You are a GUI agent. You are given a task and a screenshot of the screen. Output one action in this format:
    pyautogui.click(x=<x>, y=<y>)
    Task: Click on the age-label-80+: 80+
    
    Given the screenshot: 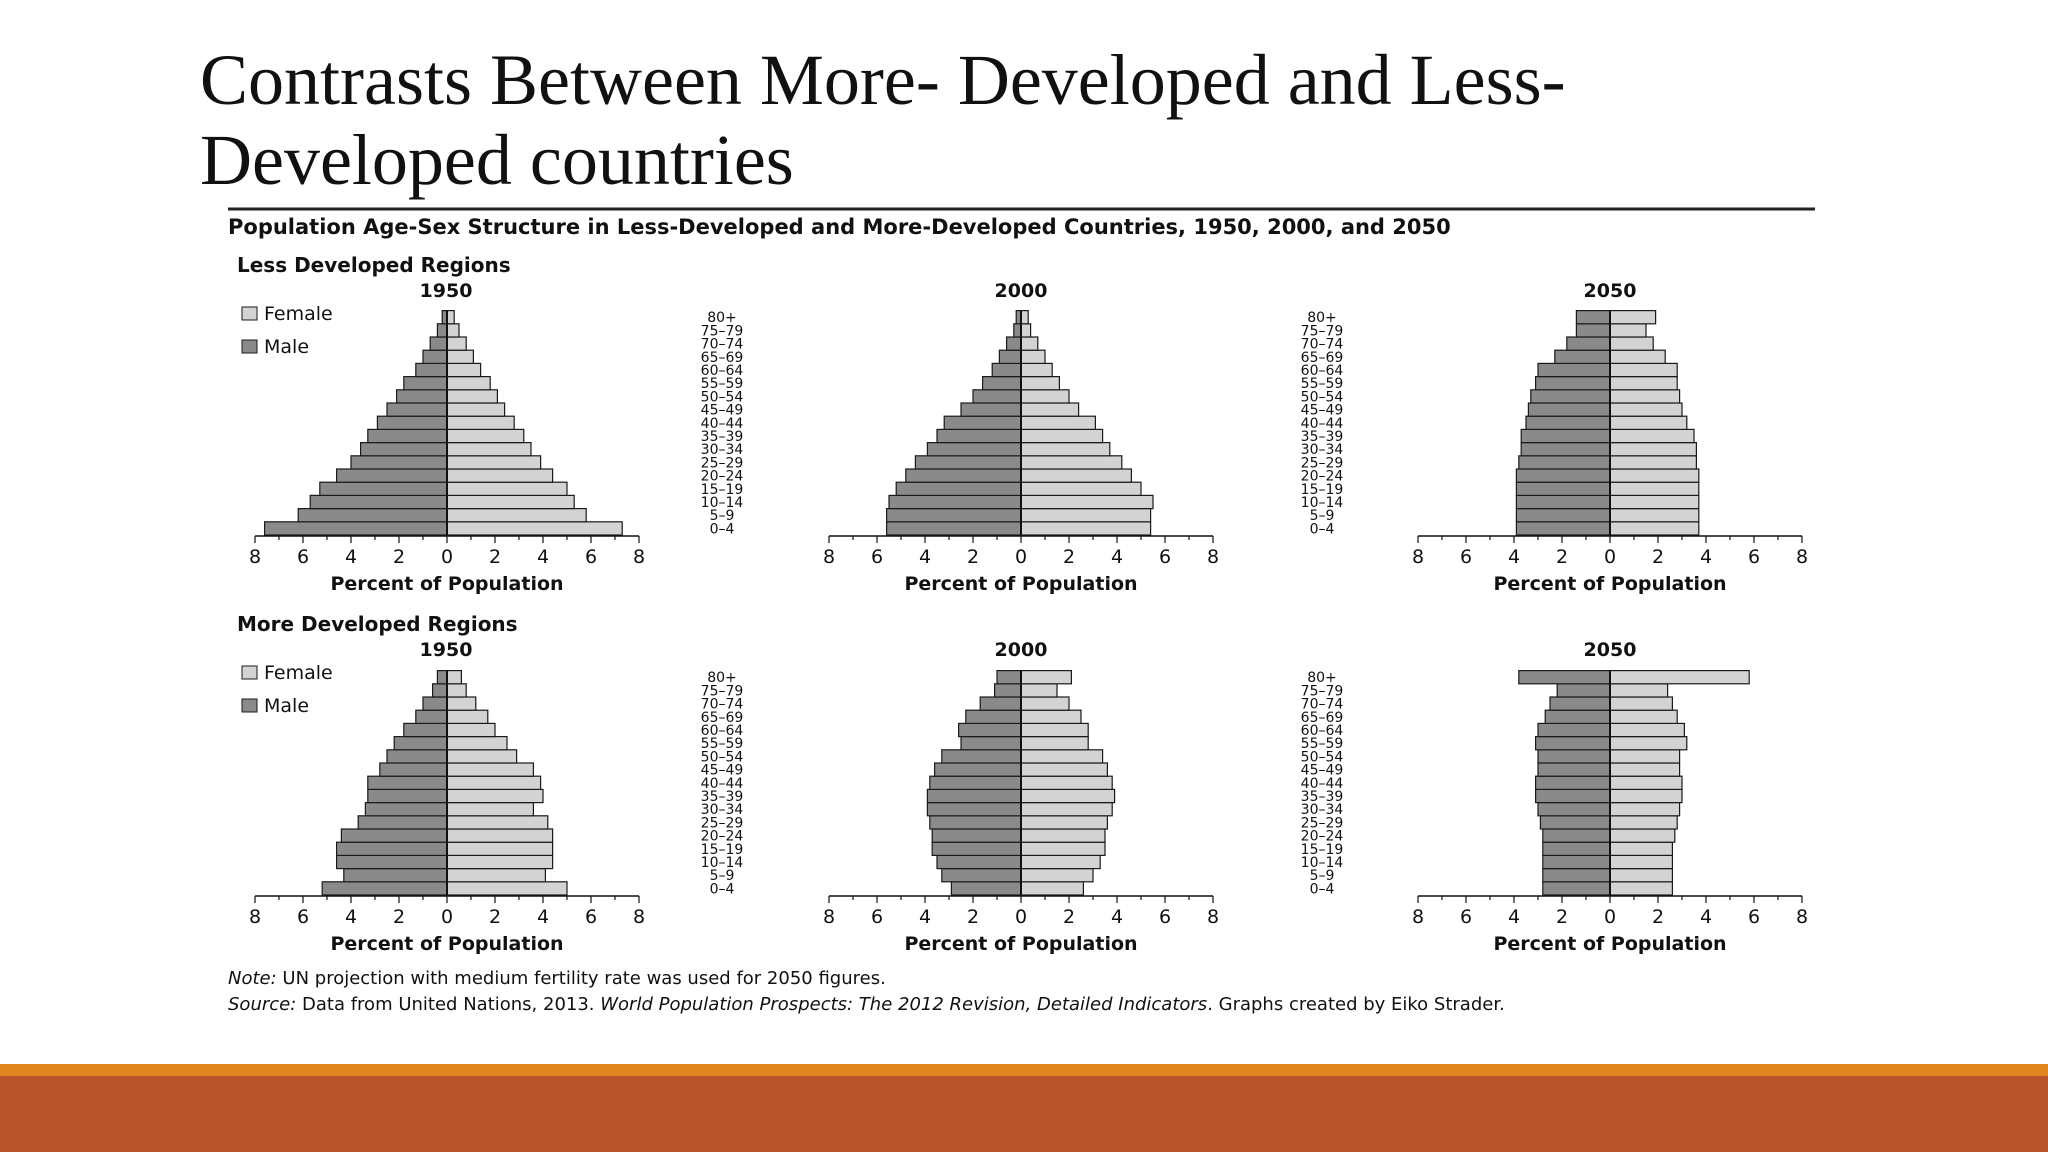 What is the action you would take?
    pyautogui.click(x=1322, y=678)
    